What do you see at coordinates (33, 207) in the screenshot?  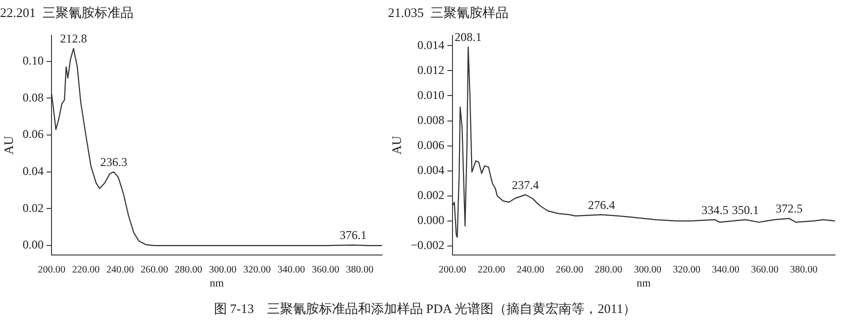 I see `y-tick-label: 0.02` at bounding box center [33, 207].